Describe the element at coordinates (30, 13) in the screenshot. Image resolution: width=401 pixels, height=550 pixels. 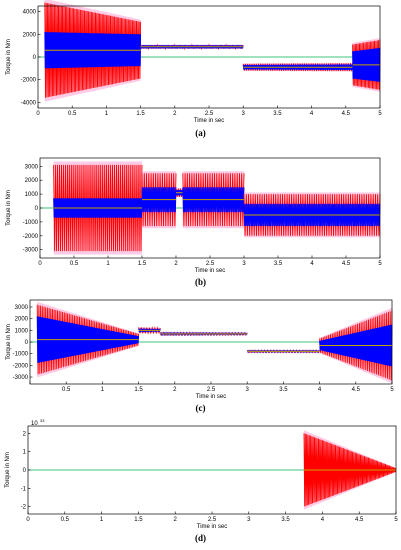
I see `y-tick-label: 4000` at that location.